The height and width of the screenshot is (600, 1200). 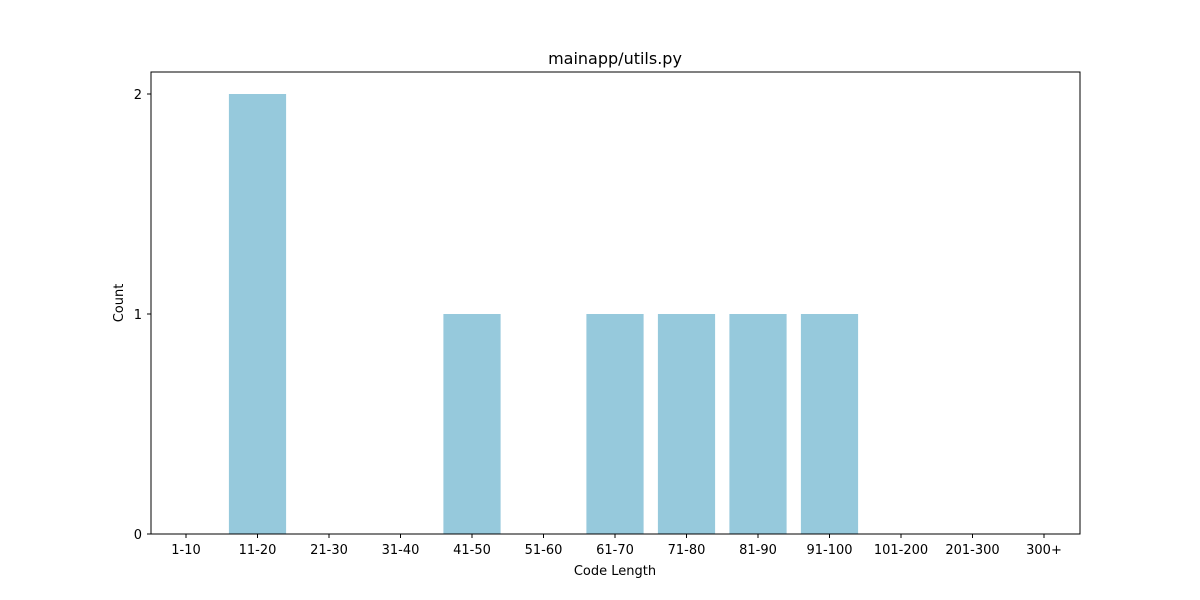 I want to click on x-tick-label: 41-50, so click(x=472, y=550).